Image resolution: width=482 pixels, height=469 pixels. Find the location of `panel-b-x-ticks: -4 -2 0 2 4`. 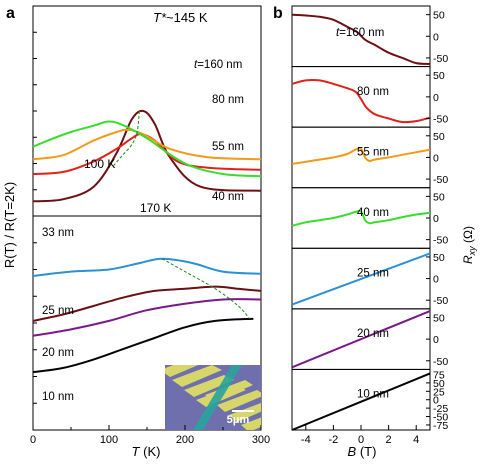

panel-b-x-ticks: -4 -2 0 2 4 is located at coordinates (360, 435).